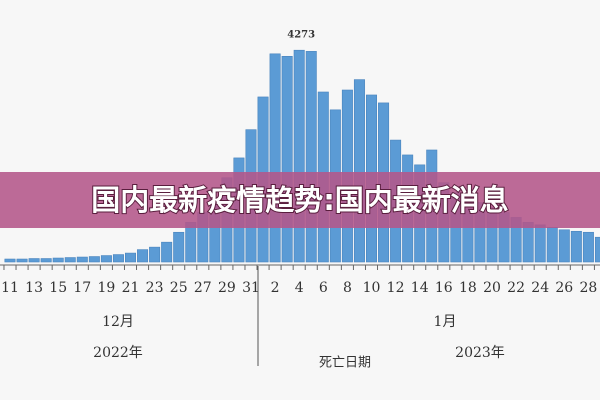 Image resolution: width=600 pixels, height=400 pixels. I want to click on x-tick-label: 18, so click(468, 288).